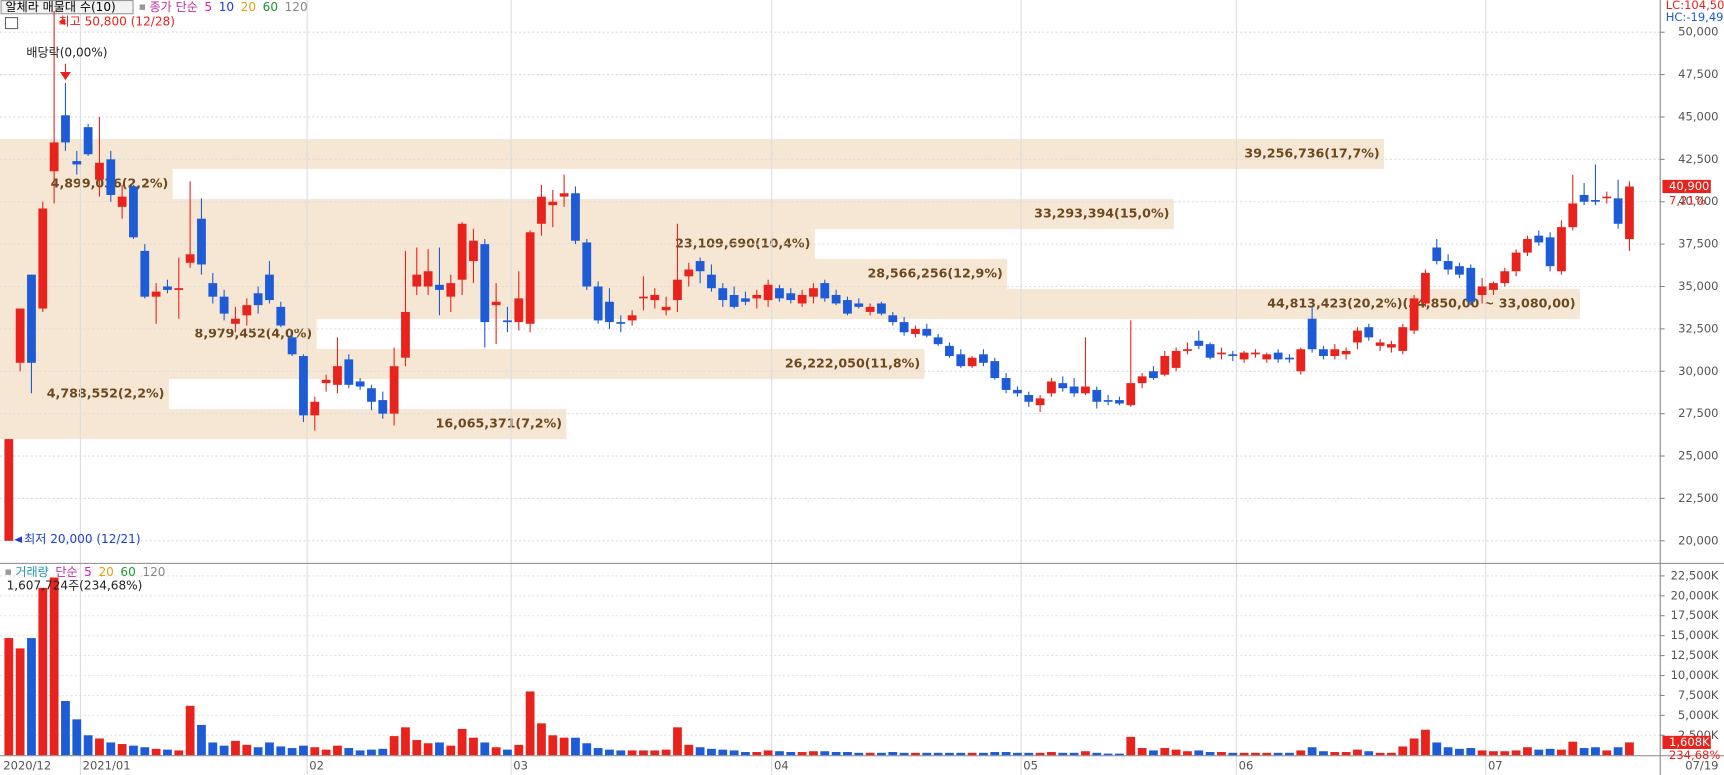 This screenshot has height=775, width=1724. What do you see at coordinates (1698, 715) in the screenshot?
I see `volume-tick-label: 5,000K` at bounding box center [1698, 715].